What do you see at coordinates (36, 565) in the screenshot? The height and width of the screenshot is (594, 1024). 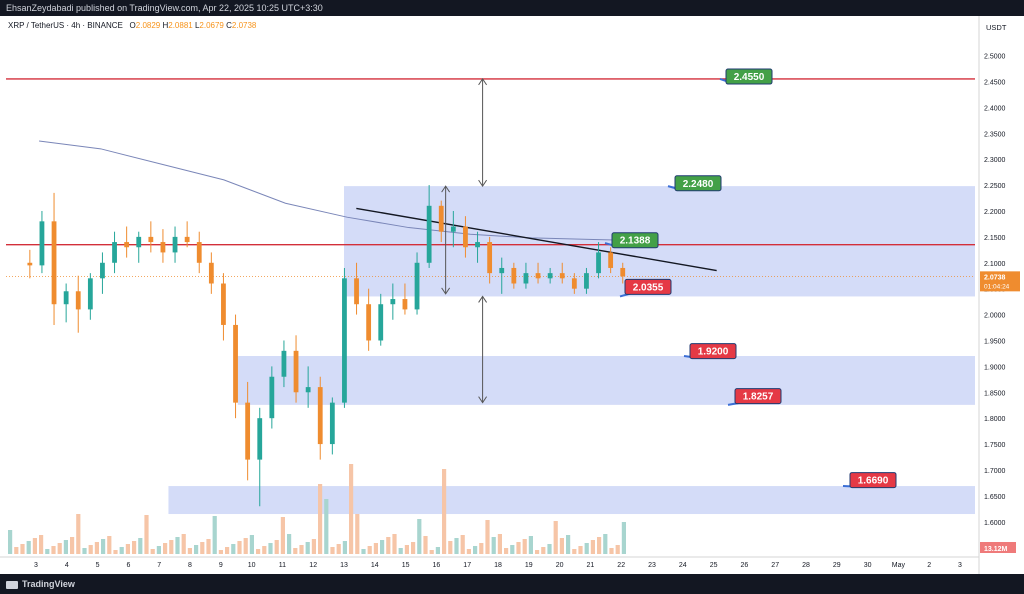 I see `x-tick-label: 3` at bounding box center [36, 565].